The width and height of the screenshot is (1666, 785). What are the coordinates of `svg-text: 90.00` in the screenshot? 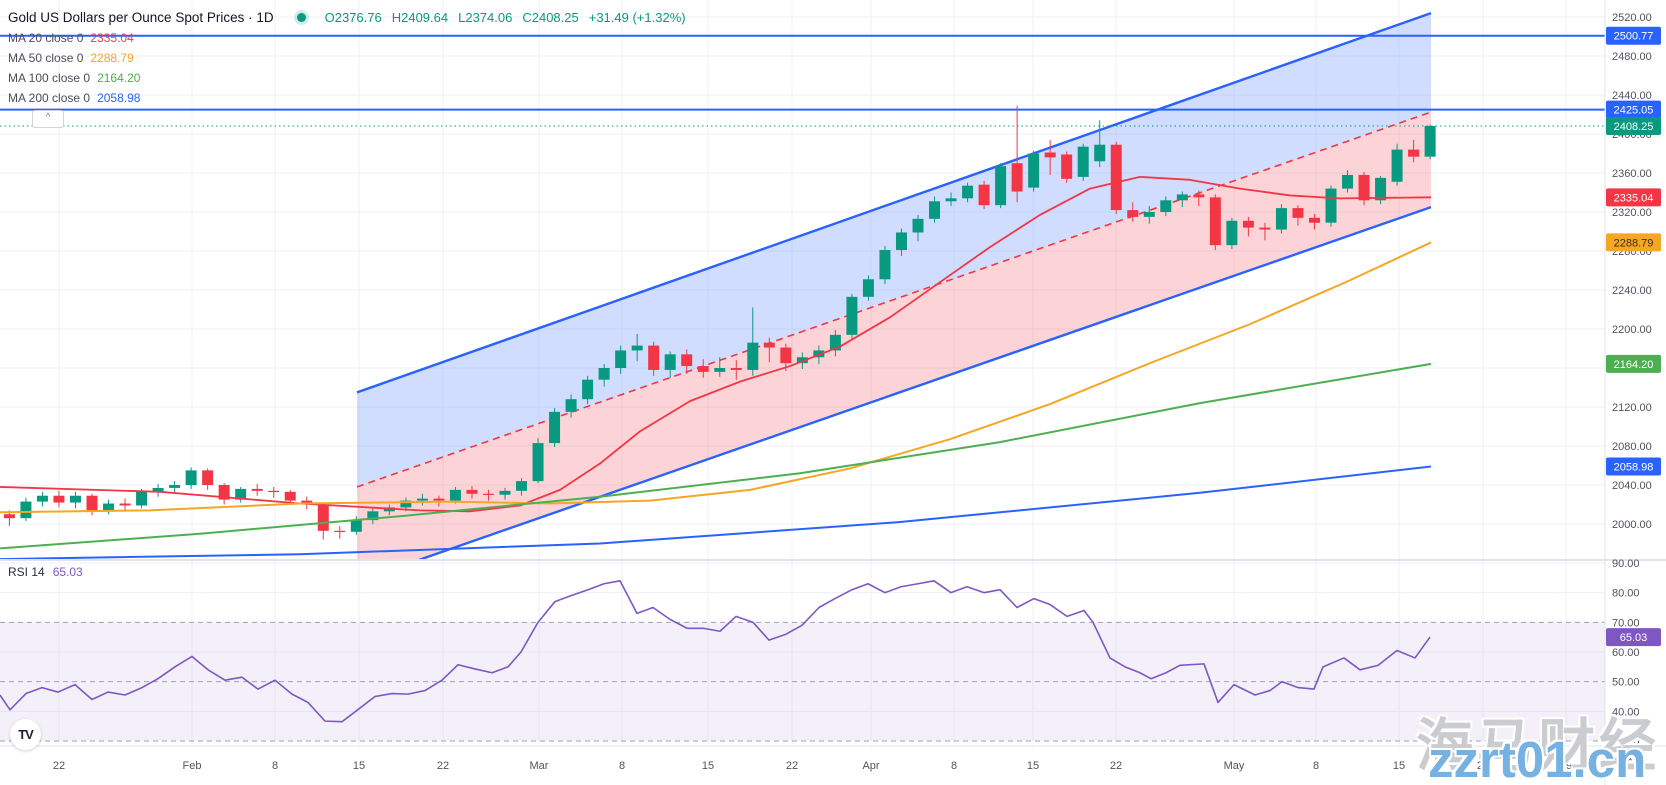 It's located at (1626, 564).